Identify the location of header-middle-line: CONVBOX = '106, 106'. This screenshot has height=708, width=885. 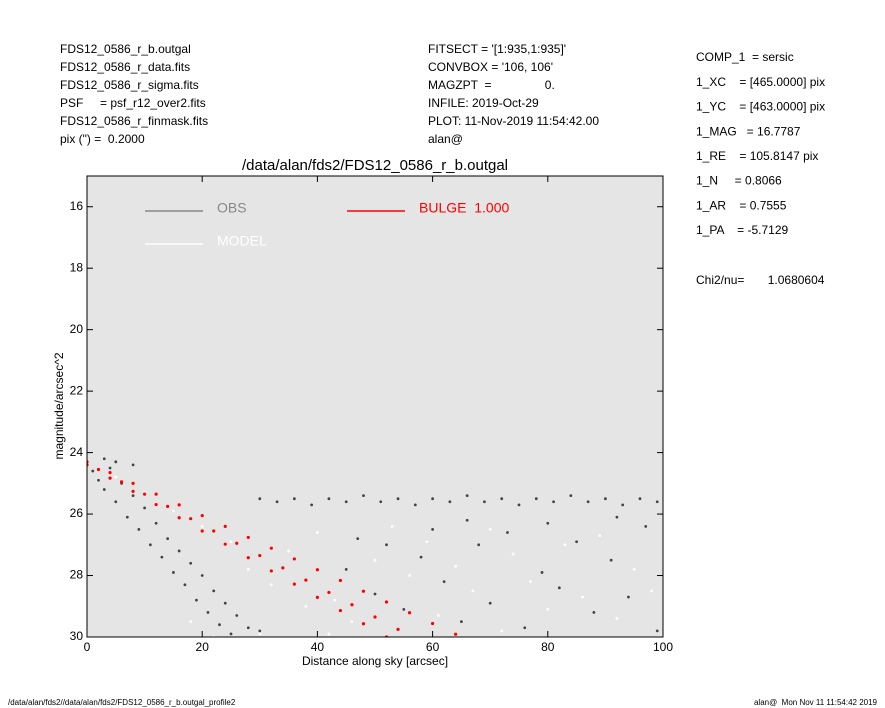
(490, 67).